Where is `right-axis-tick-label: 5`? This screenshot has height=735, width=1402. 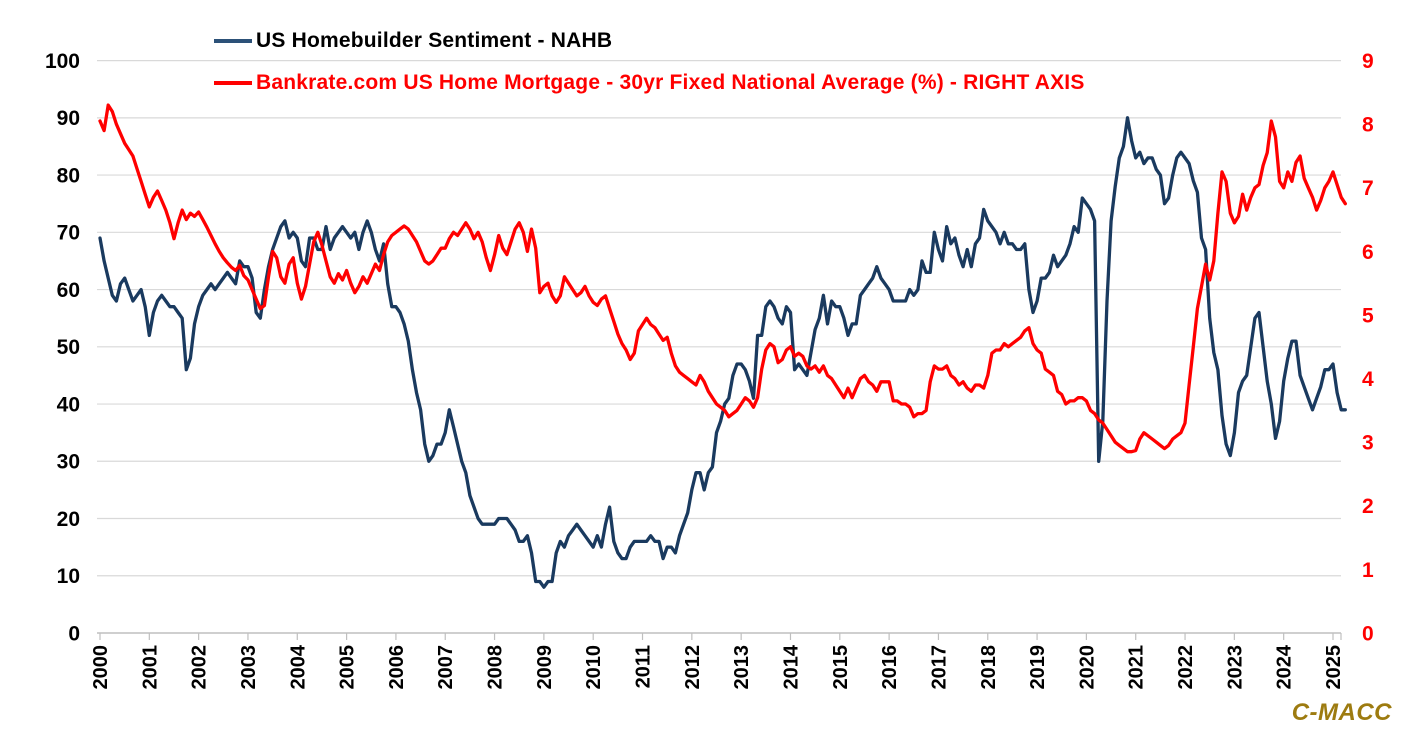
right-axis-tick-label: 5 is located at coordinates (1368, 315).